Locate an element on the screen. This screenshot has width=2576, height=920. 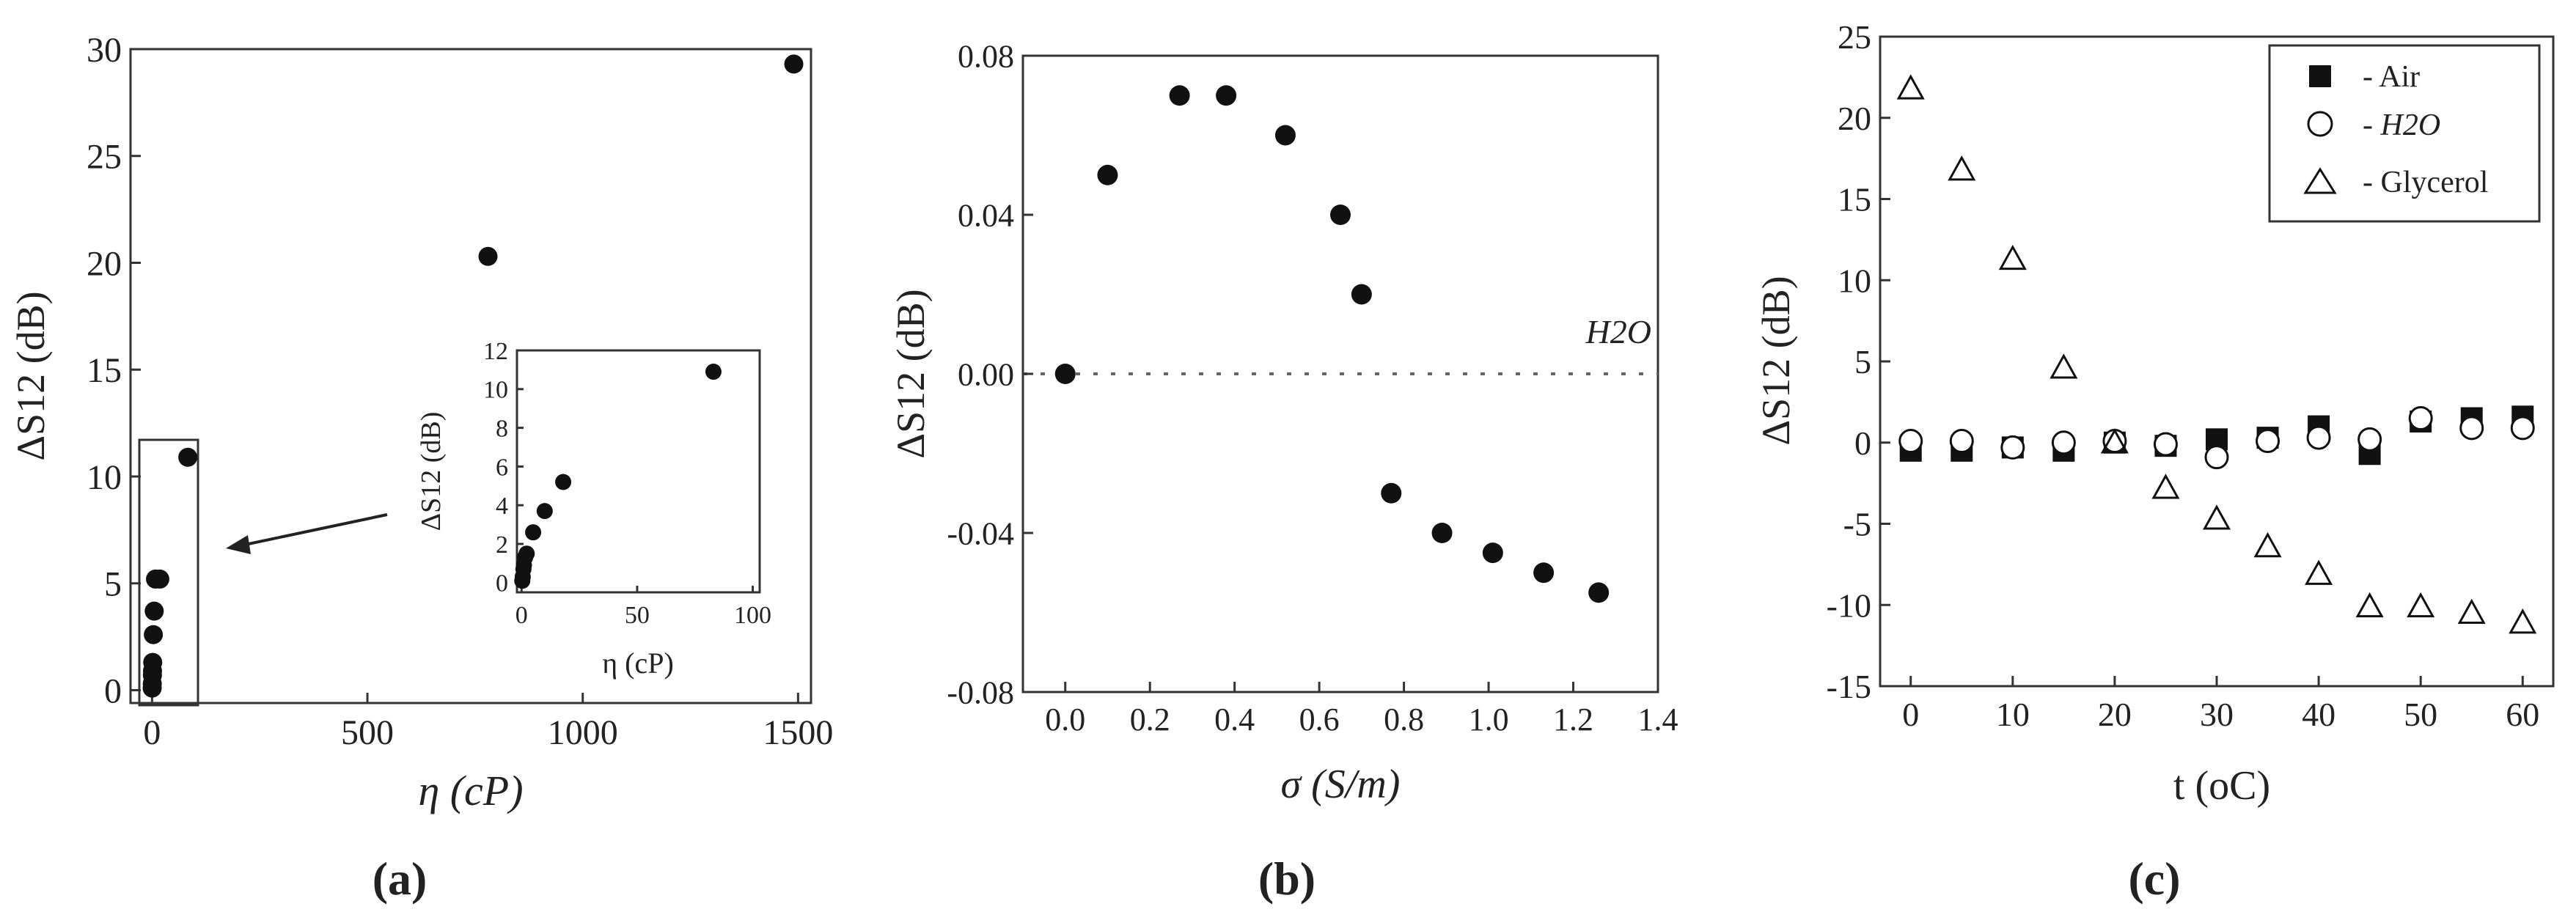
panel-c-label: (c) is located at coordinates (2154, 879).